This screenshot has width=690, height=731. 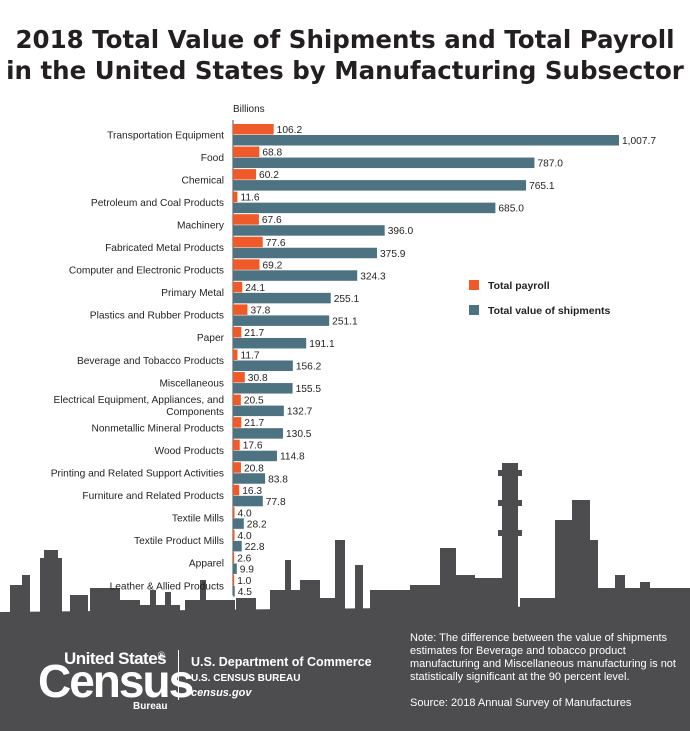 What do you see at coordinates (322, 344) in the screenshot?
I see `data-label-shipments: 191.1` at bounding box center [322, 344].